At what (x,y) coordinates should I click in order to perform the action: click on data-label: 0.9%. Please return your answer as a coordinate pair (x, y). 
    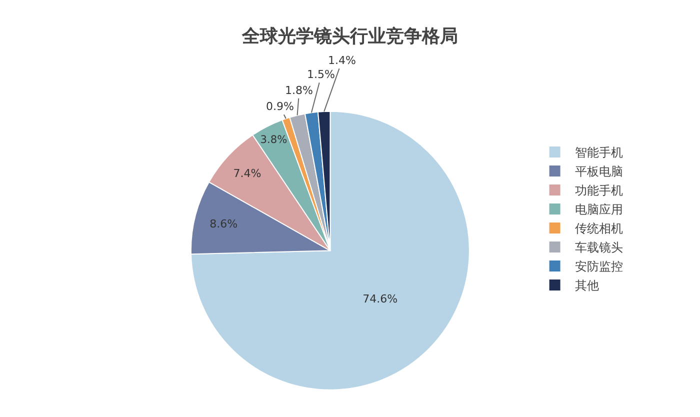
    Looking at the image, I should click on (280, 106).